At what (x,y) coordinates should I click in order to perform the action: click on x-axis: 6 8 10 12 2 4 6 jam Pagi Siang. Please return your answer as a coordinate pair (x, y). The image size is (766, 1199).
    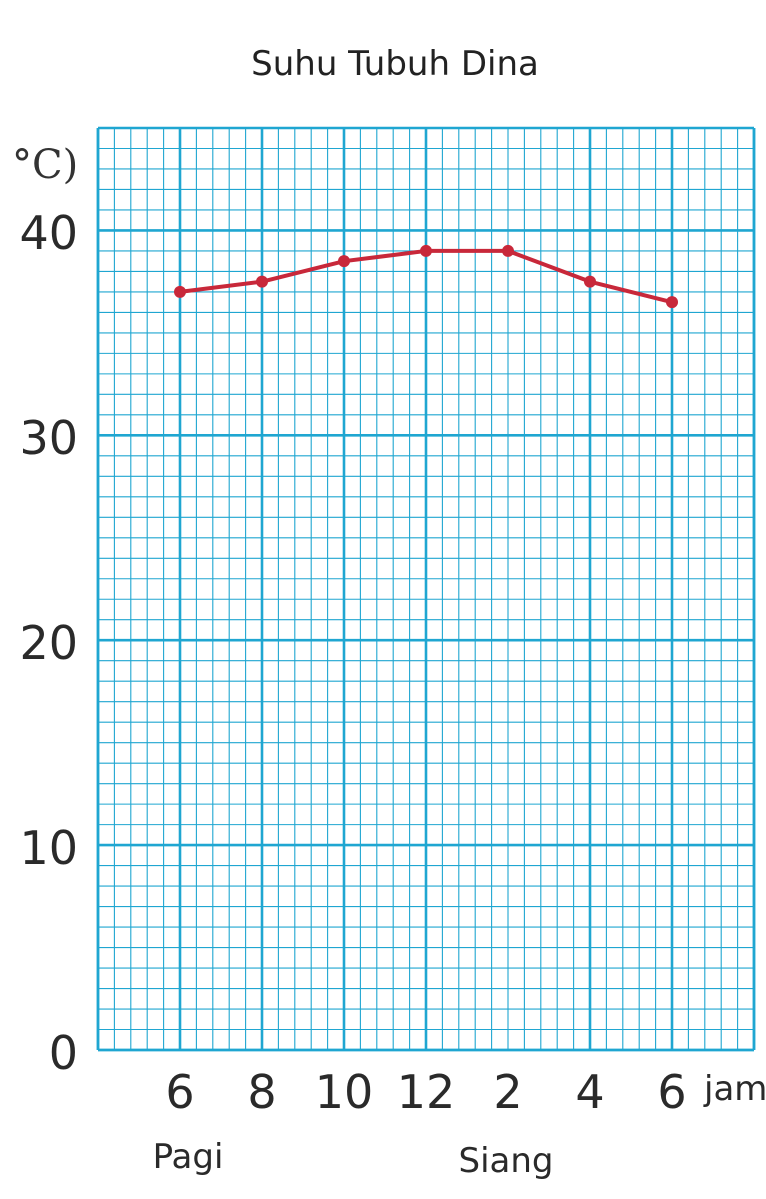
    Looking at the image, I should click on (459, 1123).